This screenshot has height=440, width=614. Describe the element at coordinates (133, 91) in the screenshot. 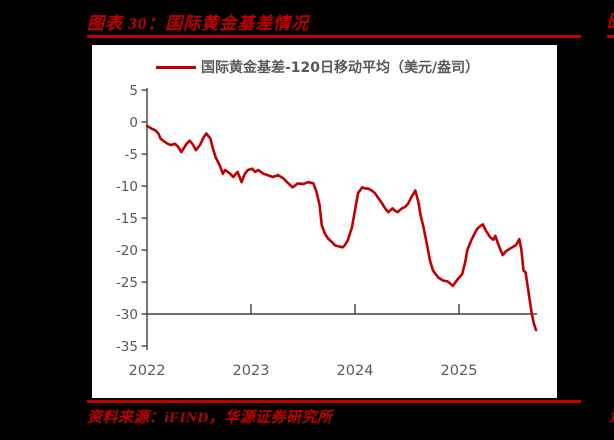

I see `y-tick-label: 5` at that location.